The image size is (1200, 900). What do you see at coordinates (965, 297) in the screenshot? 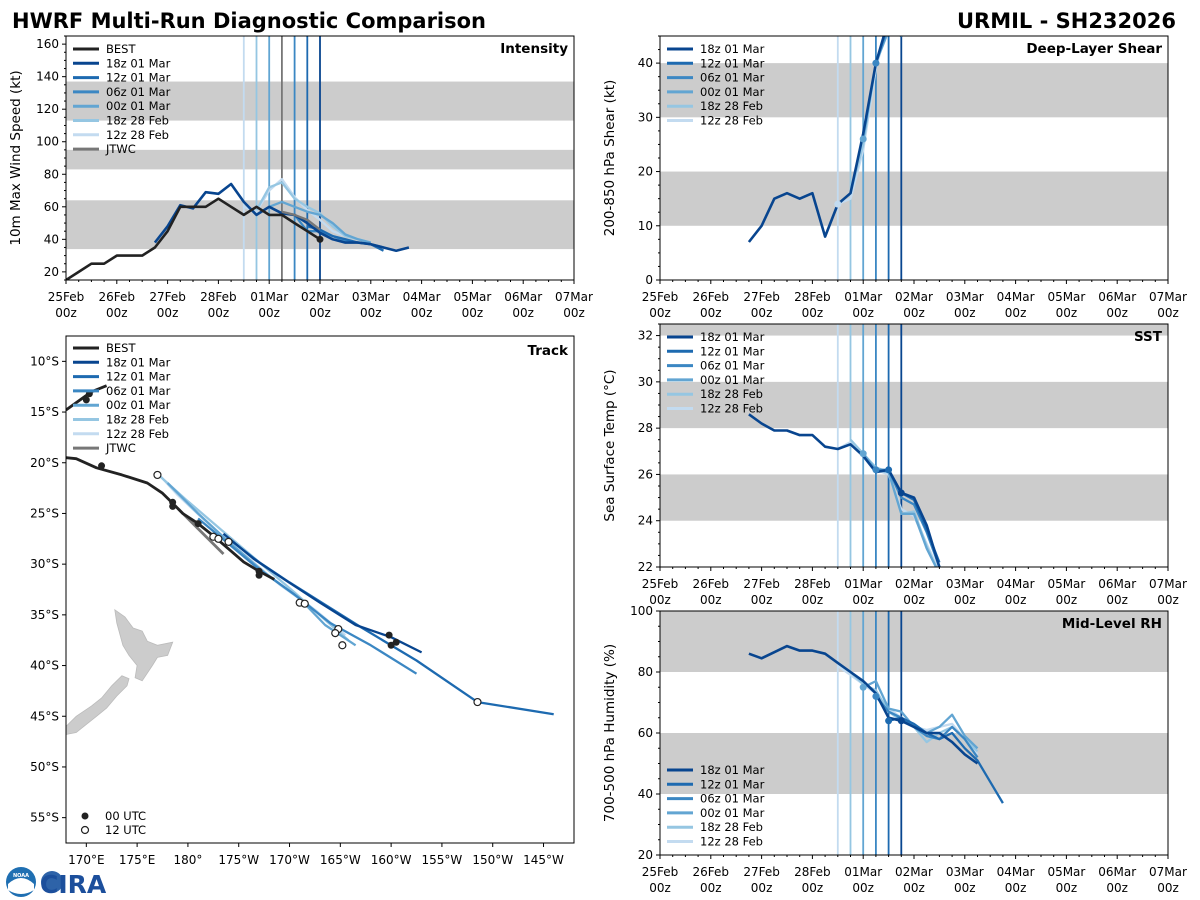
I see `shear-xtick-date: 03Mar` at bounding box center [965, 297].